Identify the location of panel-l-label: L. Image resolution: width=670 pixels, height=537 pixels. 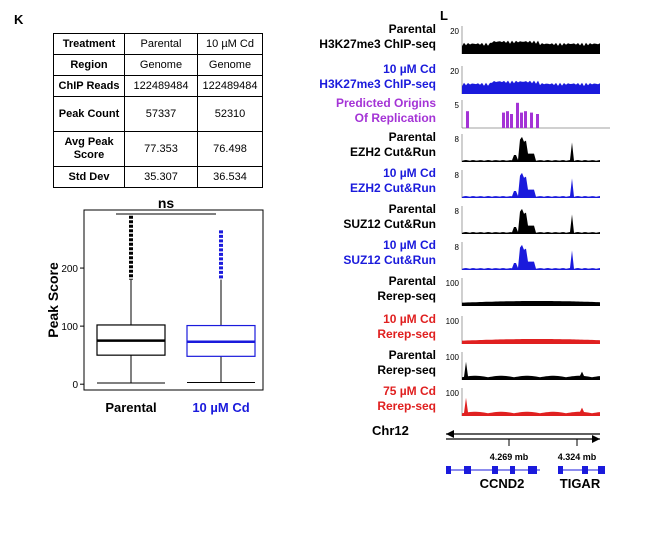
(444, 15).